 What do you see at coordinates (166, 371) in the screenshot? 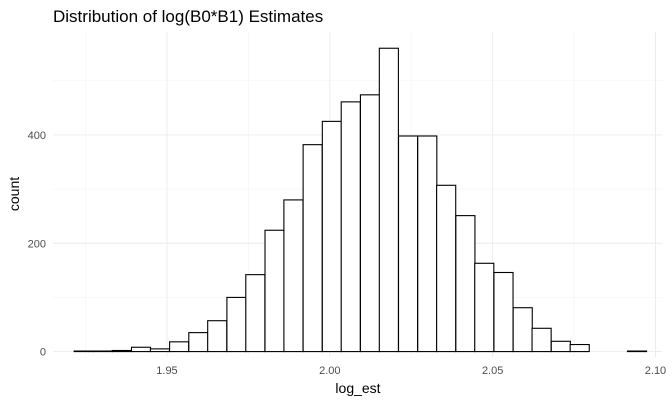
I see `x-tick-label: 1.95` at bounding box center [166, 371].